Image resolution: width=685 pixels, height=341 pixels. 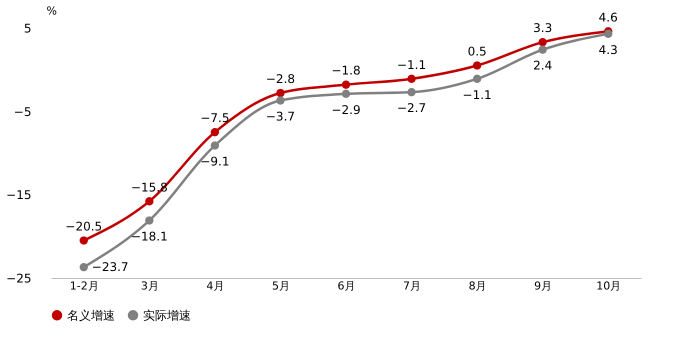 What do you see at coordinates (149, 286) in the screenshot?
I see `x-tick-label: 3月` at bounding box center [149, 286].